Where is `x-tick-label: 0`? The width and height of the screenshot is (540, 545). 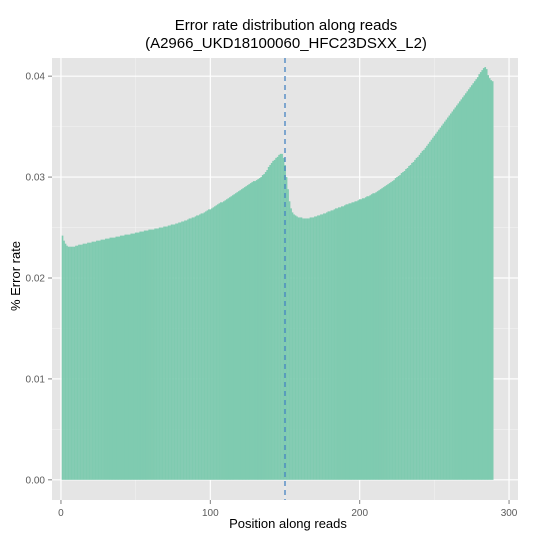 x-tick-label: 0 is located at coordinates (61, 513).